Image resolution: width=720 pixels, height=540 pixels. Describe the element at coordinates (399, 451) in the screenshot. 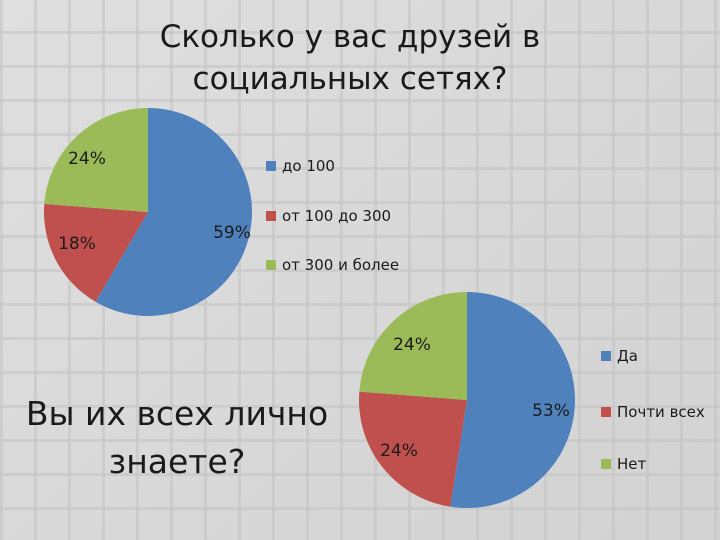

I see `pie2-data-label-1: 24%` at that location.